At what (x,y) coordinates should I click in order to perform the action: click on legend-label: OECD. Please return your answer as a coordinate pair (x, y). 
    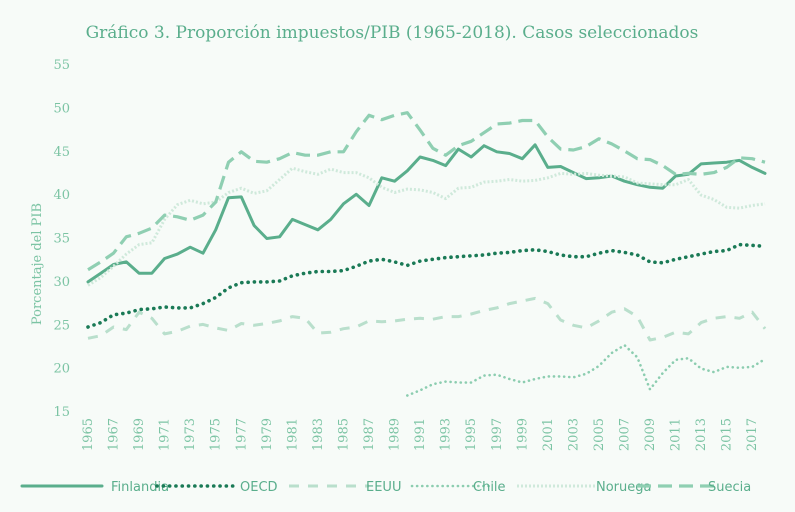
    Looking at the image, I should click on (259, 487).